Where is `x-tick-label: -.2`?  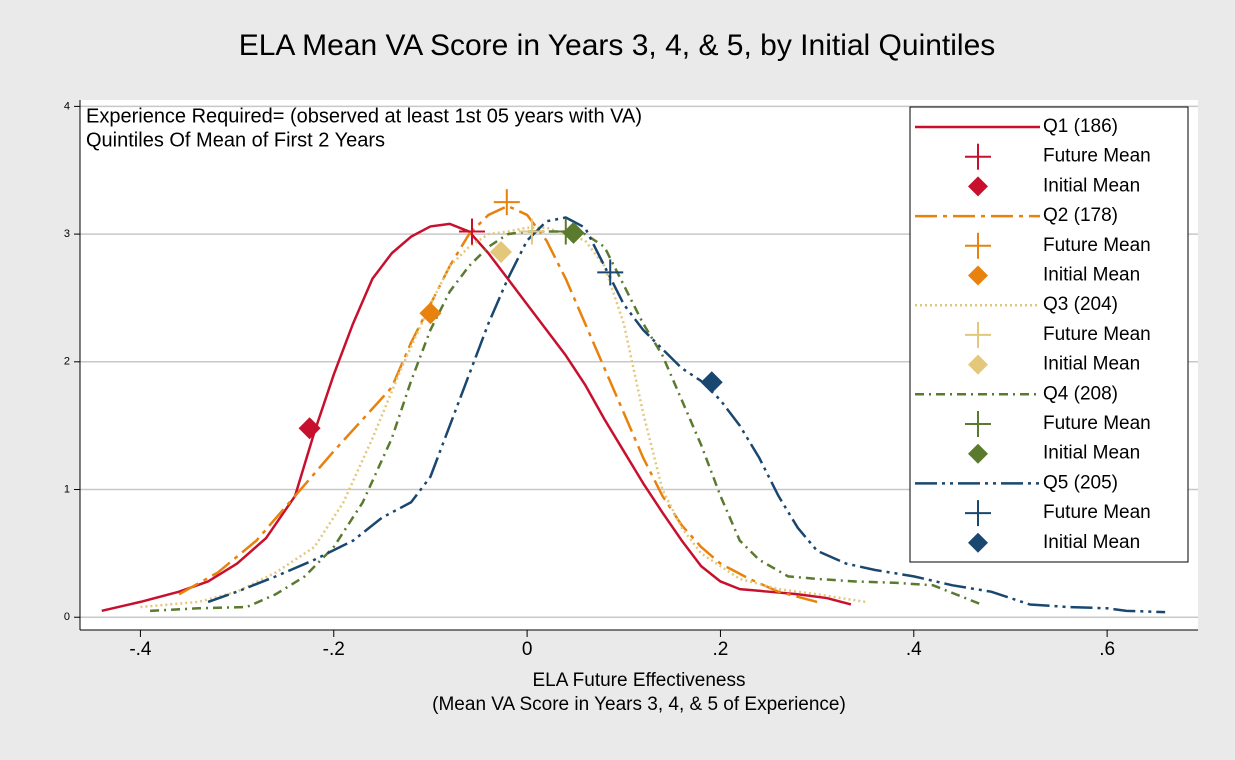 x-tick-label: -.2 is located at coordinates (334, 649).